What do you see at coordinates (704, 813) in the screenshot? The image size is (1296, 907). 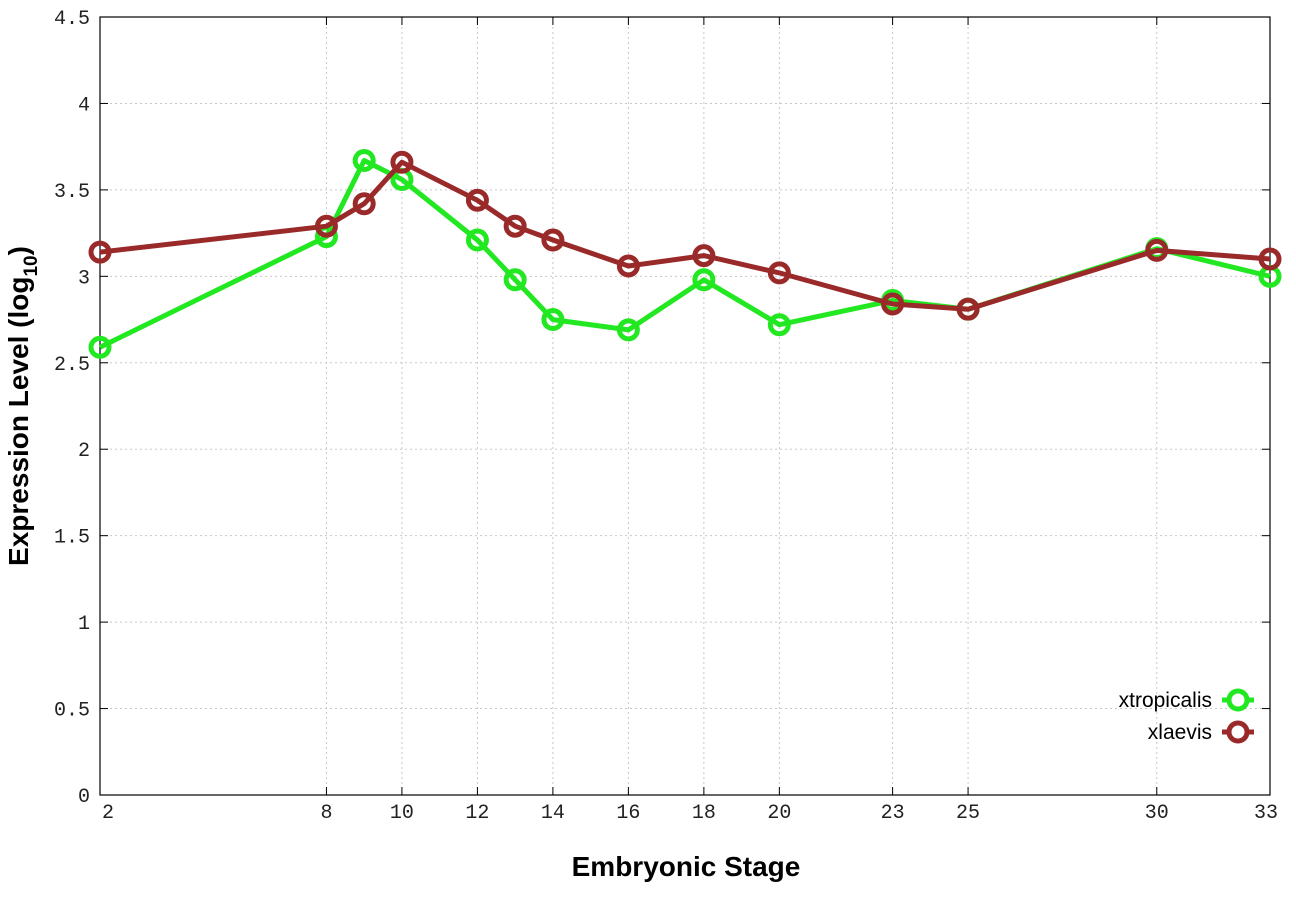 I see `x-tick-label: 18` at bounding box center [704, 813].